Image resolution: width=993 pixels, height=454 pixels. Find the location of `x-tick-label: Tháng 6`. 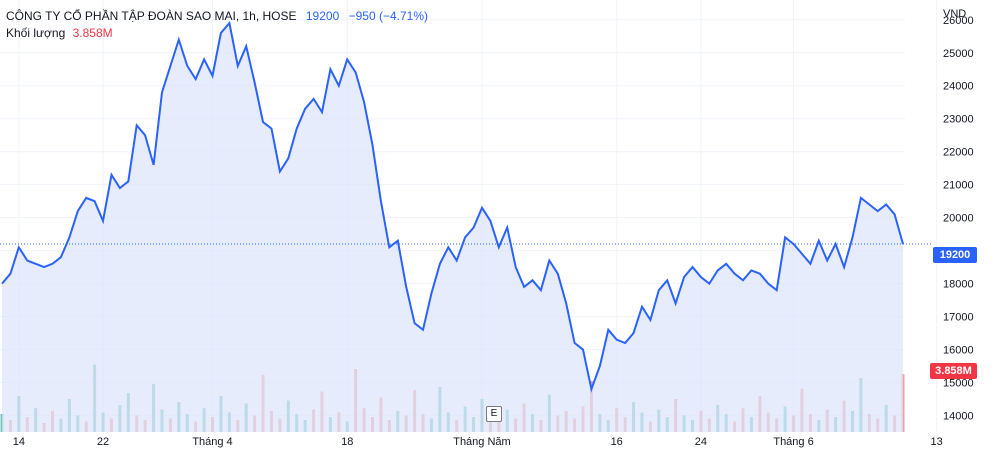

x-tick-label: Tháng 6 is located at coordinates (793, 442).